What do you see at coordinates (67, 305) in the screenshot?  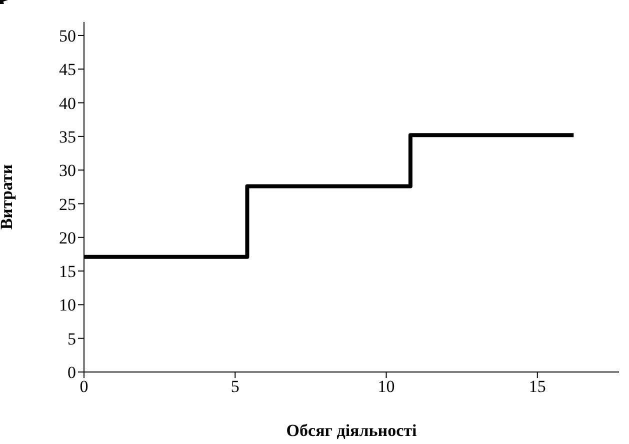 I see `y-tick-label: 10` at bounding box center [67, 305].